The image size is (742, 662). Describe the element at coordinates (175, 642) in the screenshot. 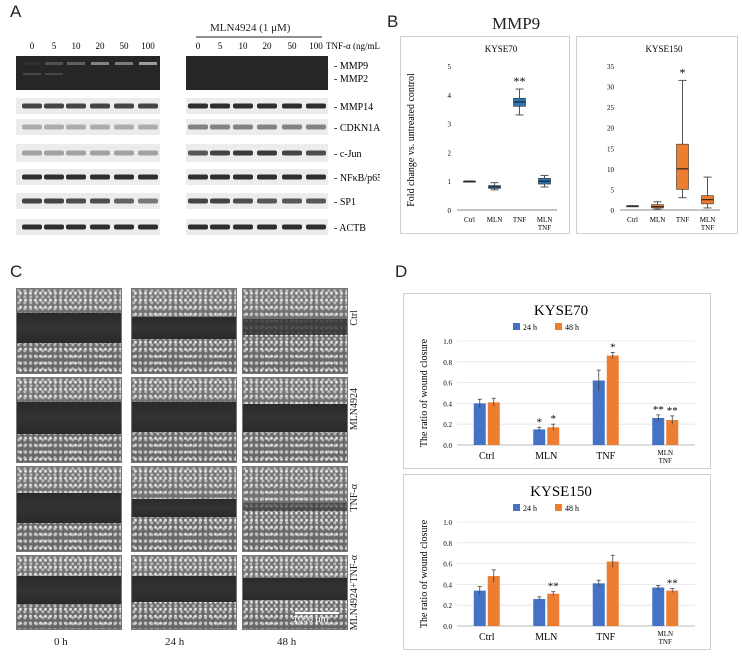

I see `col-label-24h: 24 h` at that location.